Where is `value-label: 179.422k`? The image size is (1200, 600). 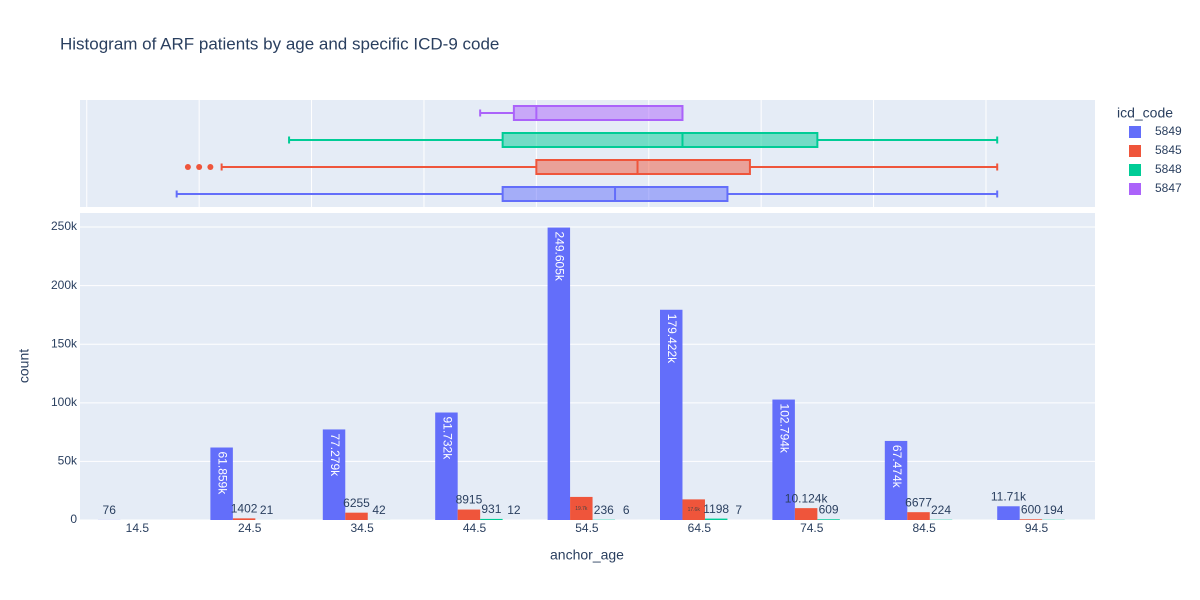 value-label: 179.422k is located at coordinates (672, 339).